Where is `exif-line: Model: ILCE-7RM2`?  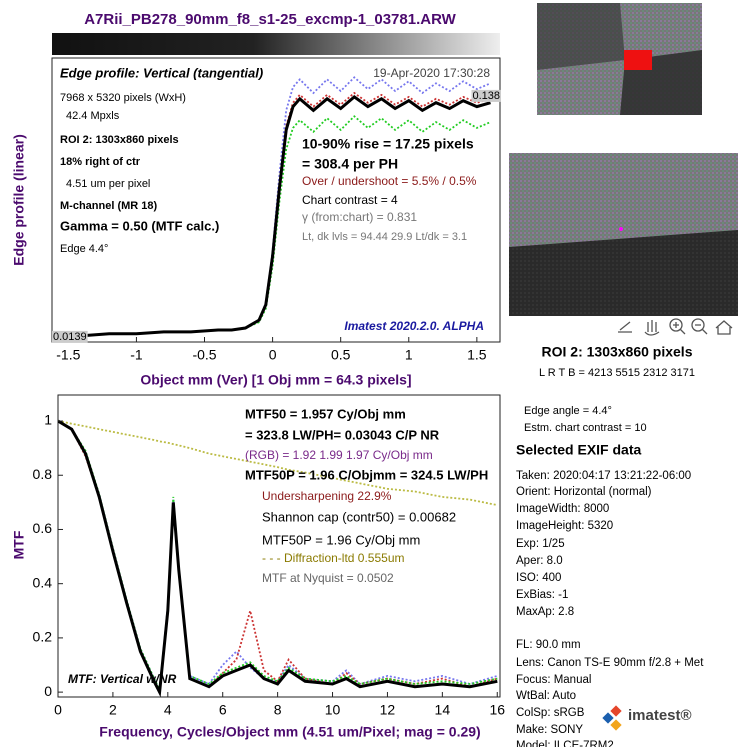 exif-line: Model: ILCE-7RM2 is located at coordinates (565, 743).